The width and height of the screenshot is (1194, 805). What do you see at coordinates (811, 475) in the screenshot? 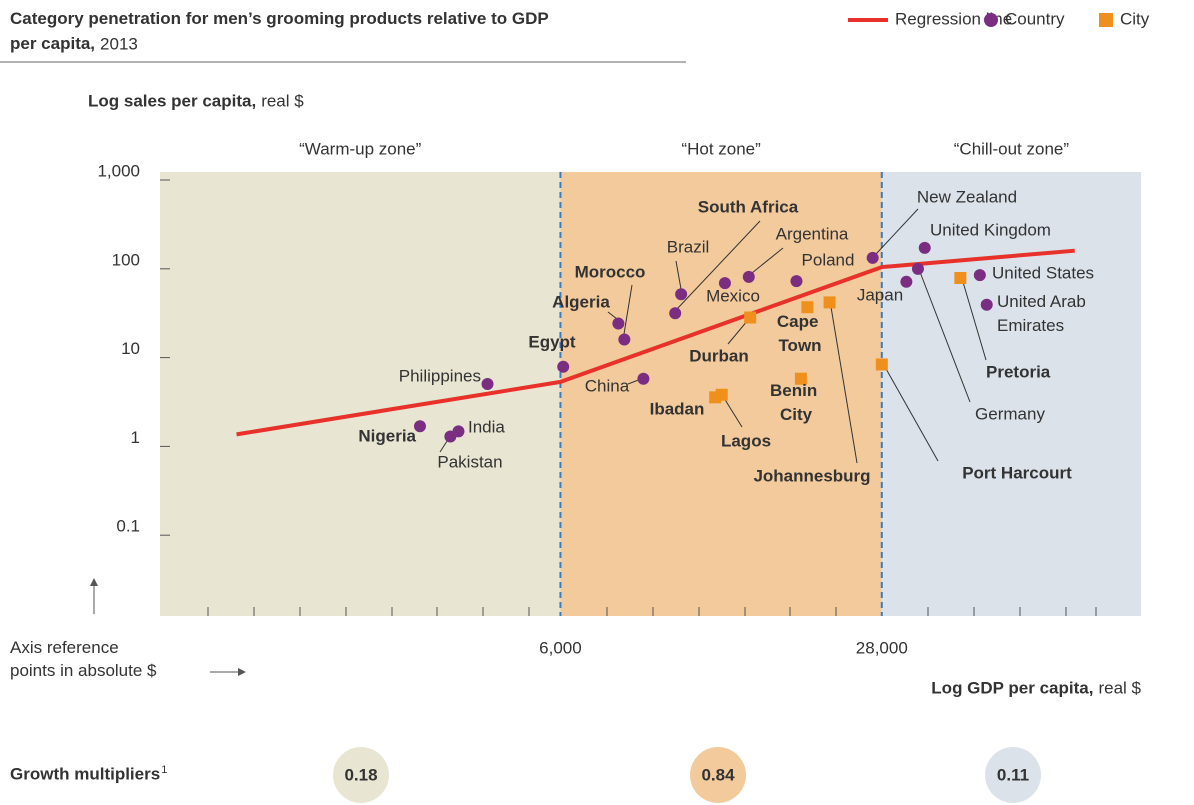
I see `point-label: Johannesburg` at bounding box center [811, 475].